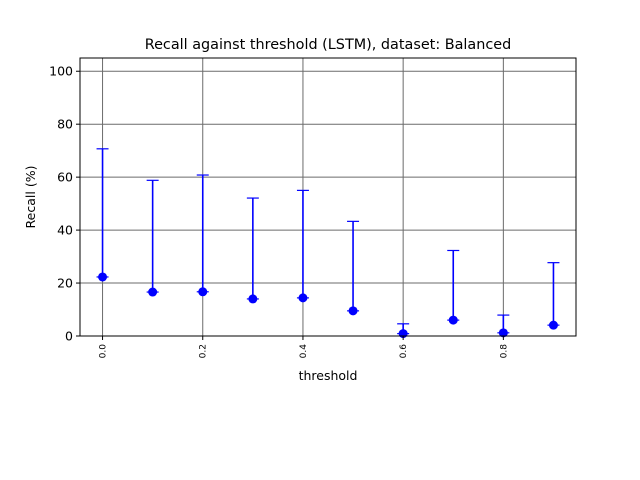 This screenshot has width=640, height=480. What do you see at coordinates (61, 71) in the screenshot?
I see `y-tick-label: 100` at bounding box center [61, 71].